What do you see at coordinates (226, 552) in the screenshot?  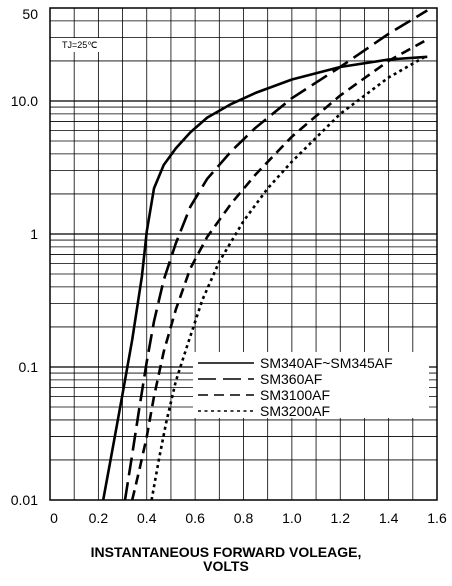 I see `x-axis-title: INSTANTANEOUS FORWARD VOLEAGE,` at bounding box center [226, 552].